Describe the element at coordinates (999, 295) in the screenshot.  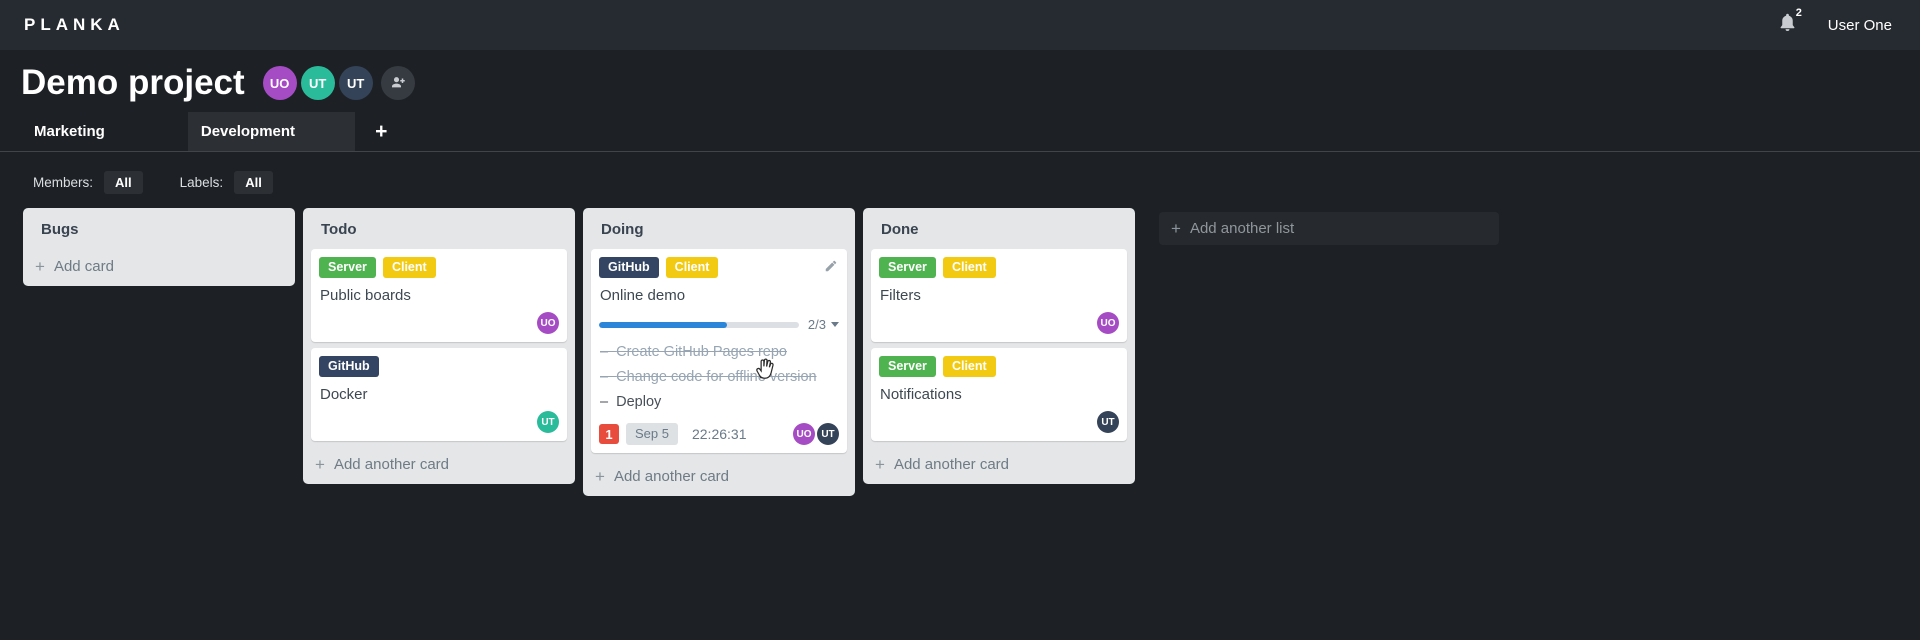
I see `card: Server Client Filters UO` at that location.